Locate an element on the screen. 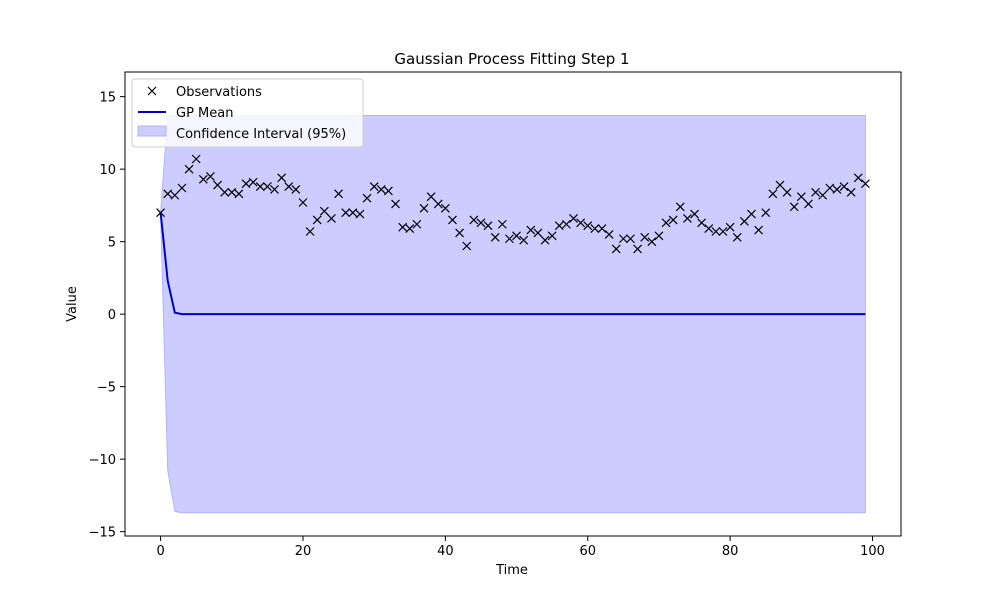  y-tick-label: 0 is located at coordinates (112, 315).